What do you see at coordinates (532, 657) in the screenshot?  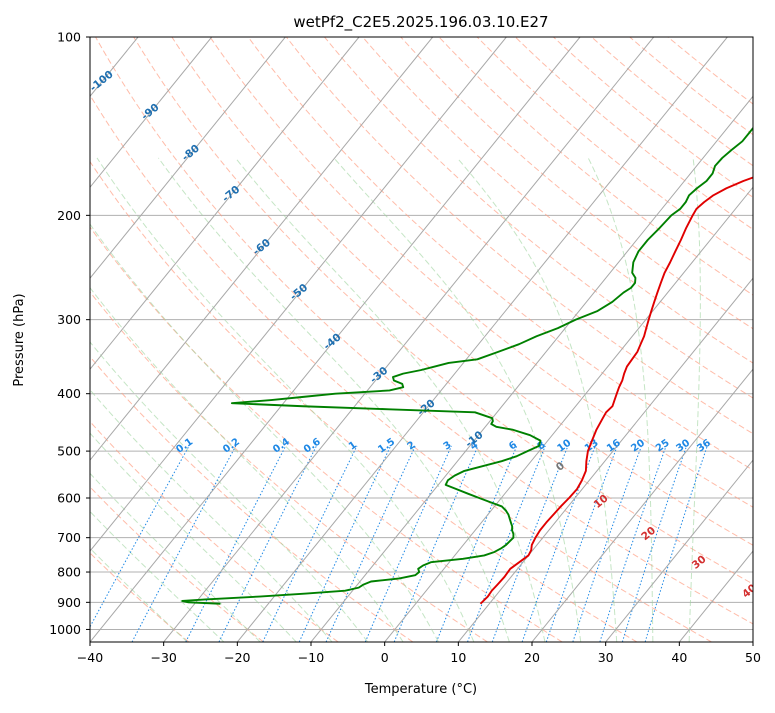 I see `x-tick-label: 20` at bounding box center [532, 657].